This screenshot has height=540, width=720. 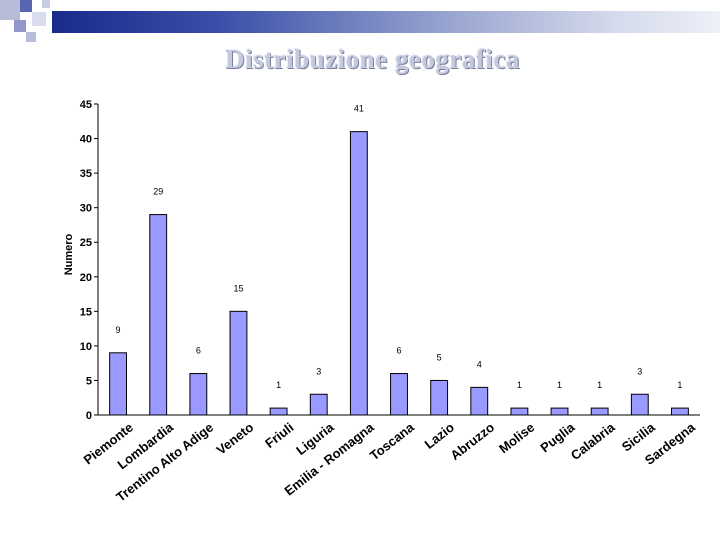 I want to click on x-tick-label: Molise, so click(x=516, y=438).